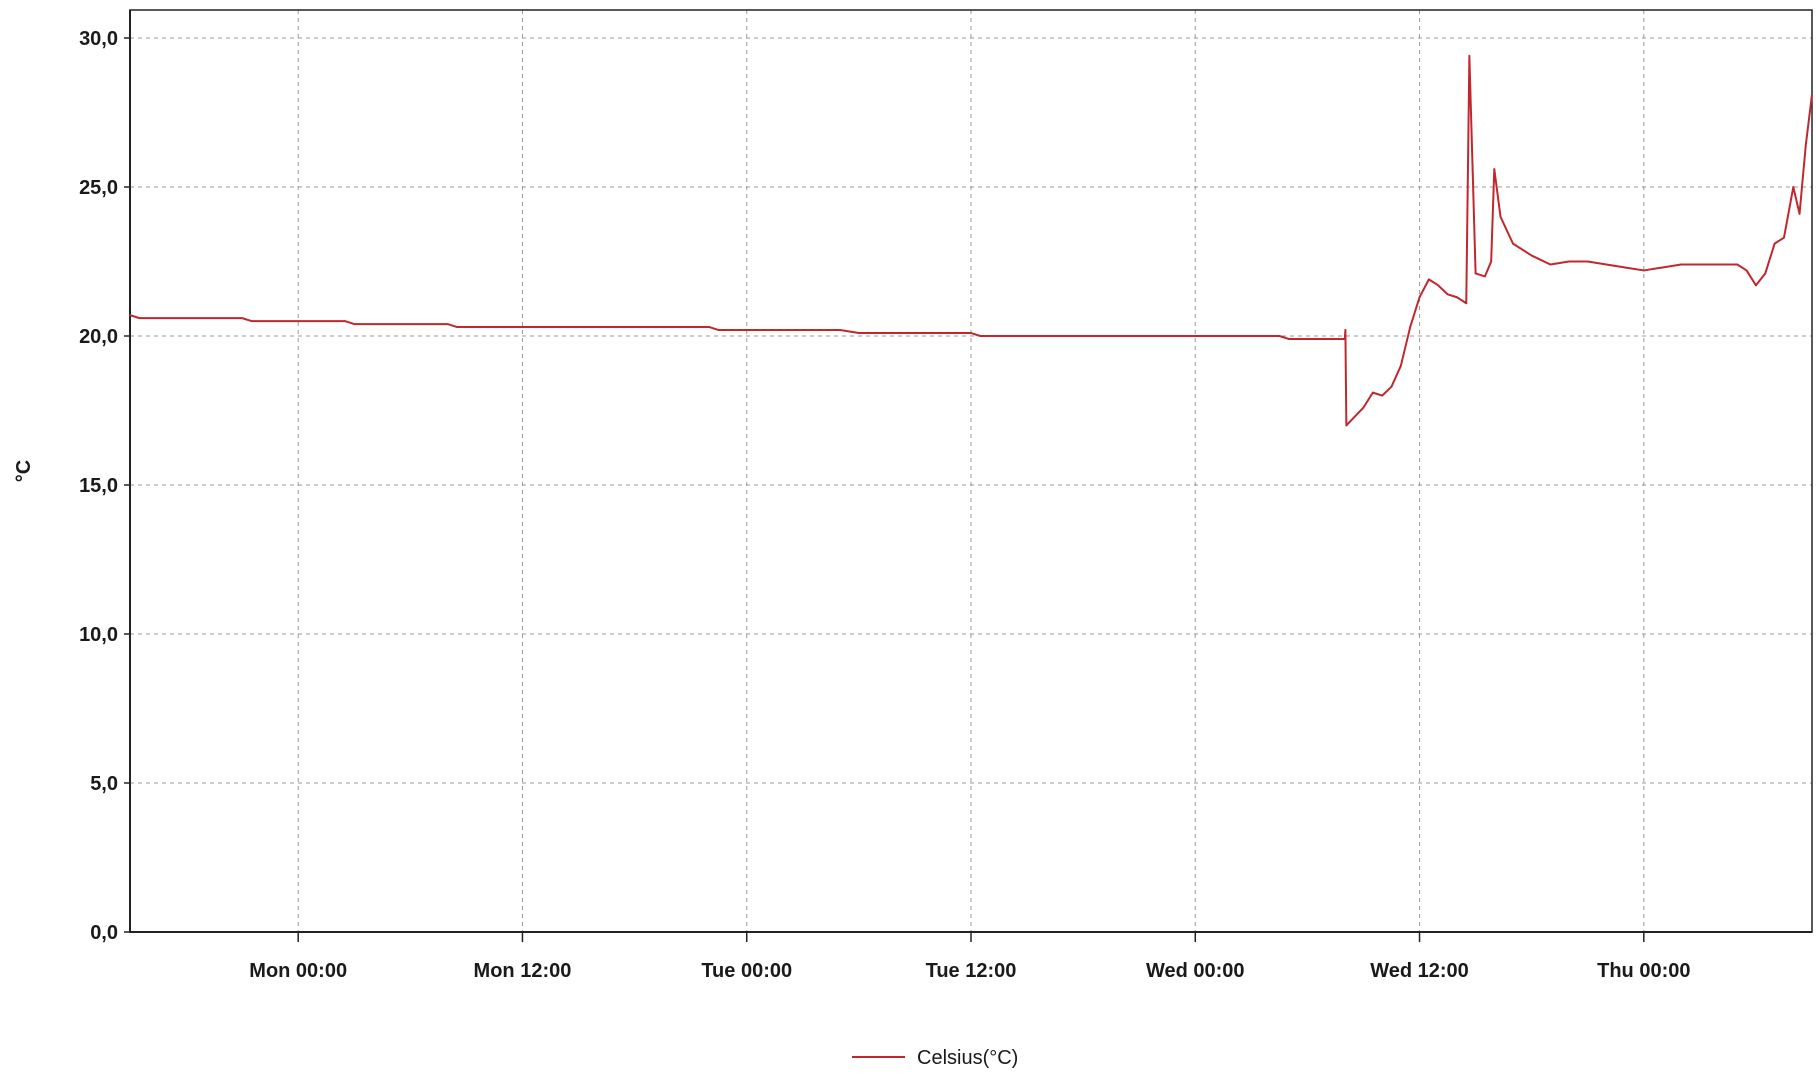 The height and width of the screenshot is (1078, 1816). Describe the element at coordinates (1643, 971) in the screenshot. I see `x-tick-label: Thu 00:00` at that location.